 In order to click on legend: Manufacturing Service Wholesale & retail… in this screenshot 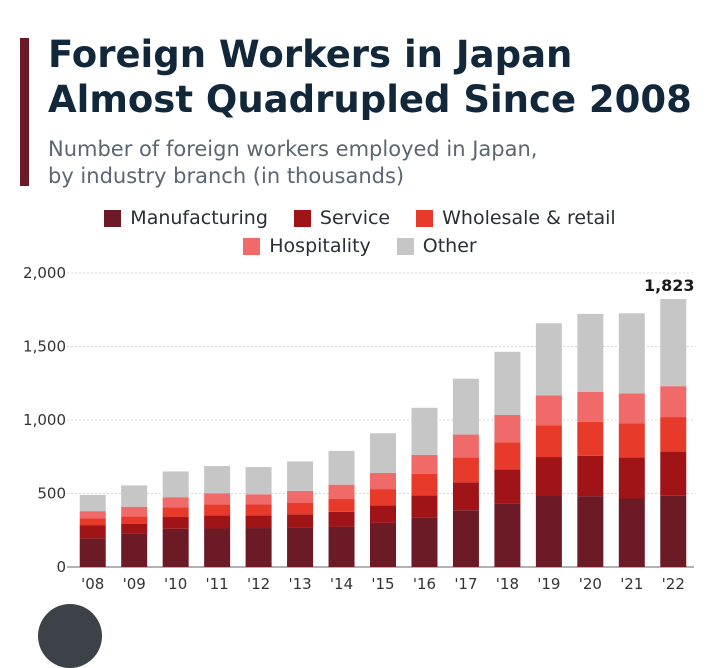, I will do `click(360, 232)`.